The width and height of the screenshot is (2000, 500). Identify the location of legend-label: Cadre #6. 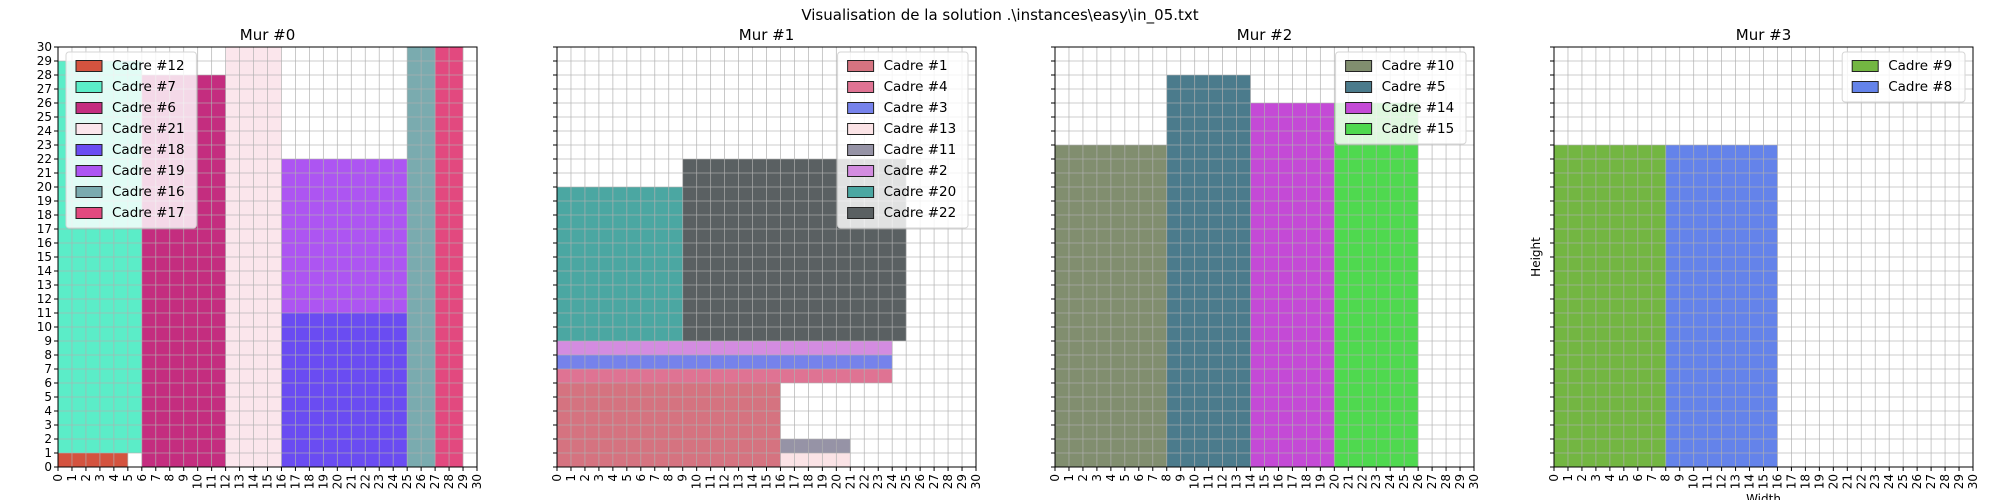
(144, 108).